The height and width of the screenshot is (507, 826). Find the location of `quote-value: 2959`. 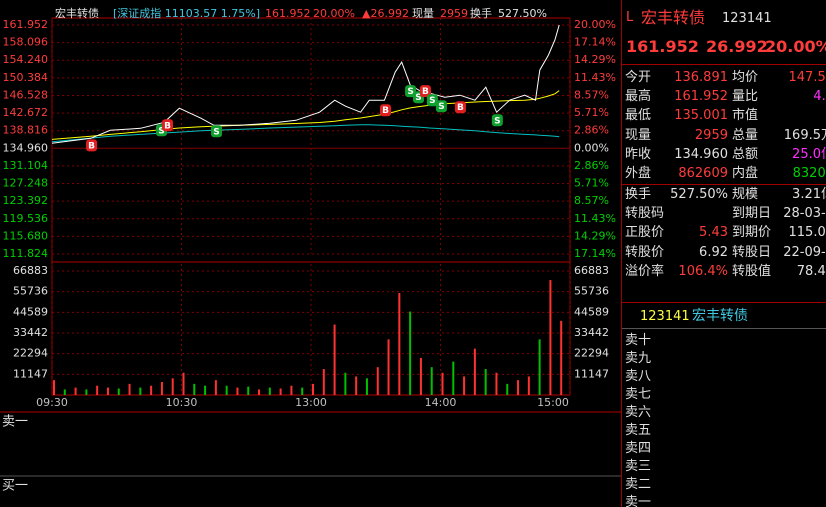

quote-value: 2959 is located at coordinates (711, 135).